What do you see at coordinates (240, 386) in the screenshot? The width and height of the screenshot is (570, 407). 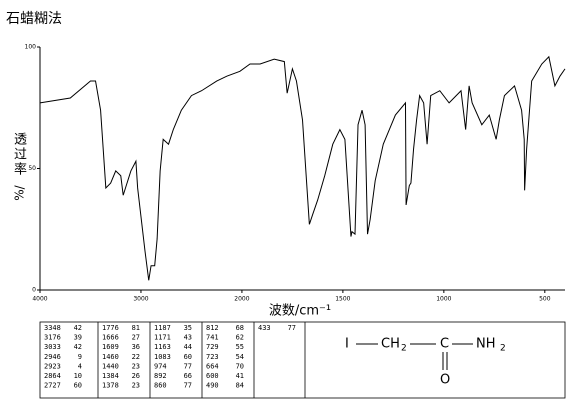 I see `peak-transmittance: 84` at bounding box center [240, 386].